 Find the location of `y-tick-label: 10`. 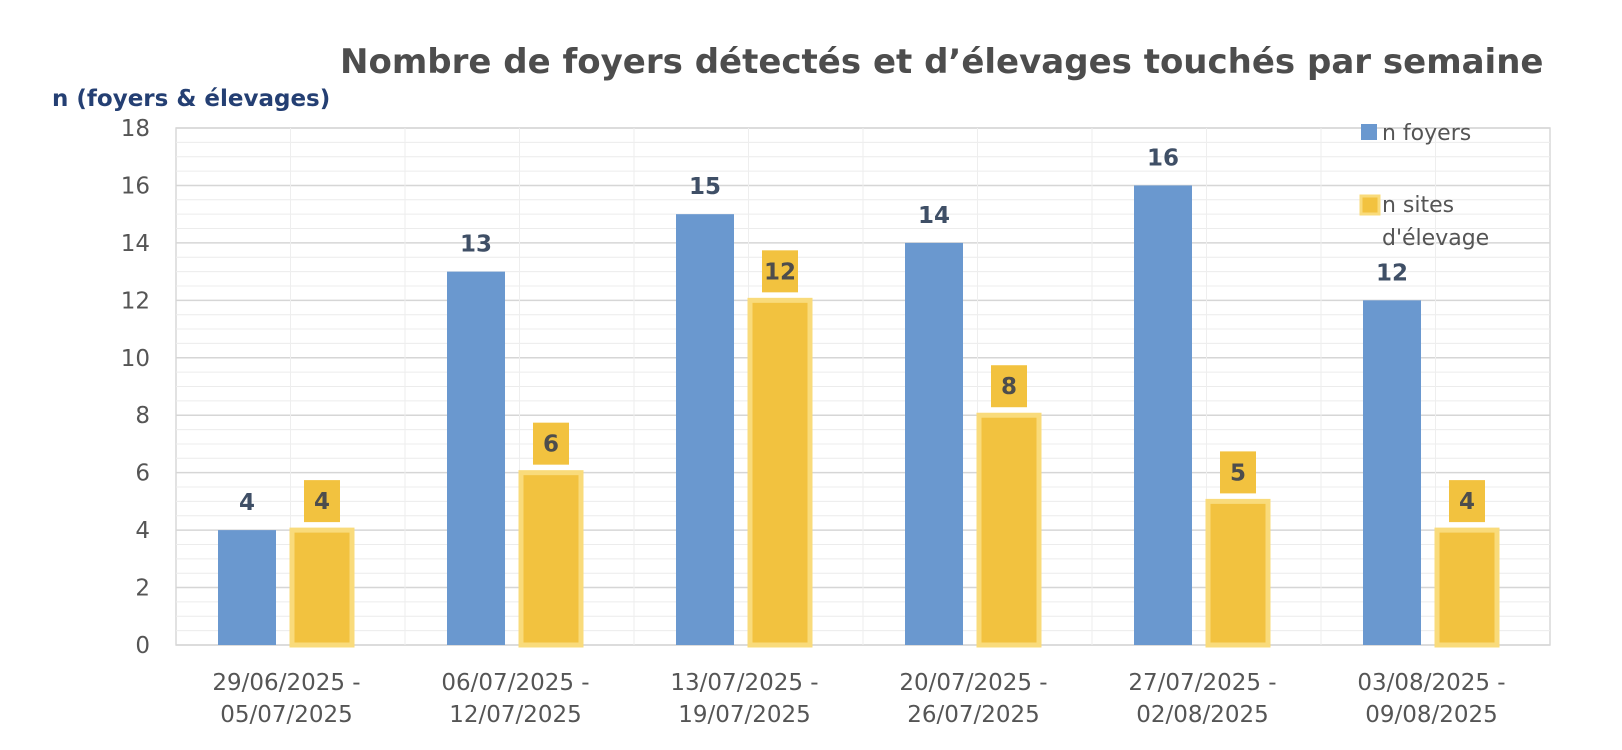

y-tick-label: 10 is located at coordinates (135, 359).